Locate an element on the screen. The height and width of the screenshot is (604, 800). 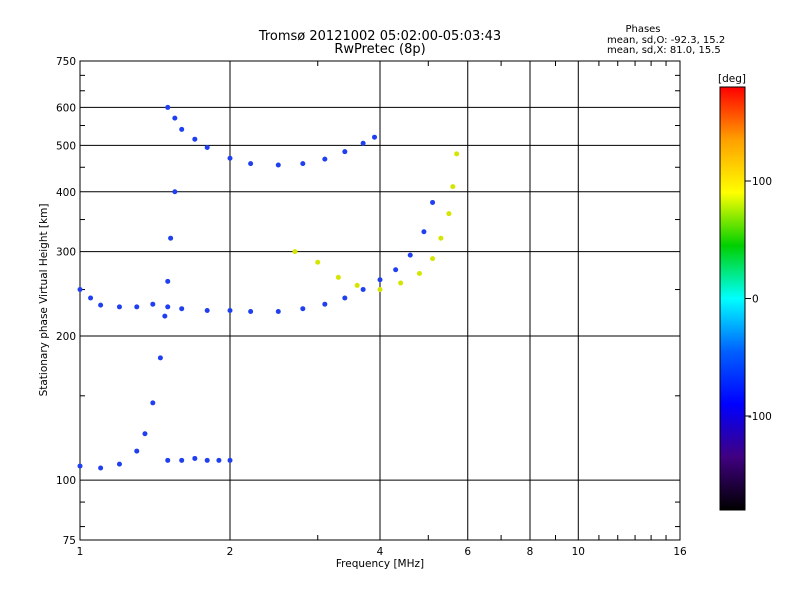
x-axis-label: Frequency [MHz] is located at coordinates (380, 564).